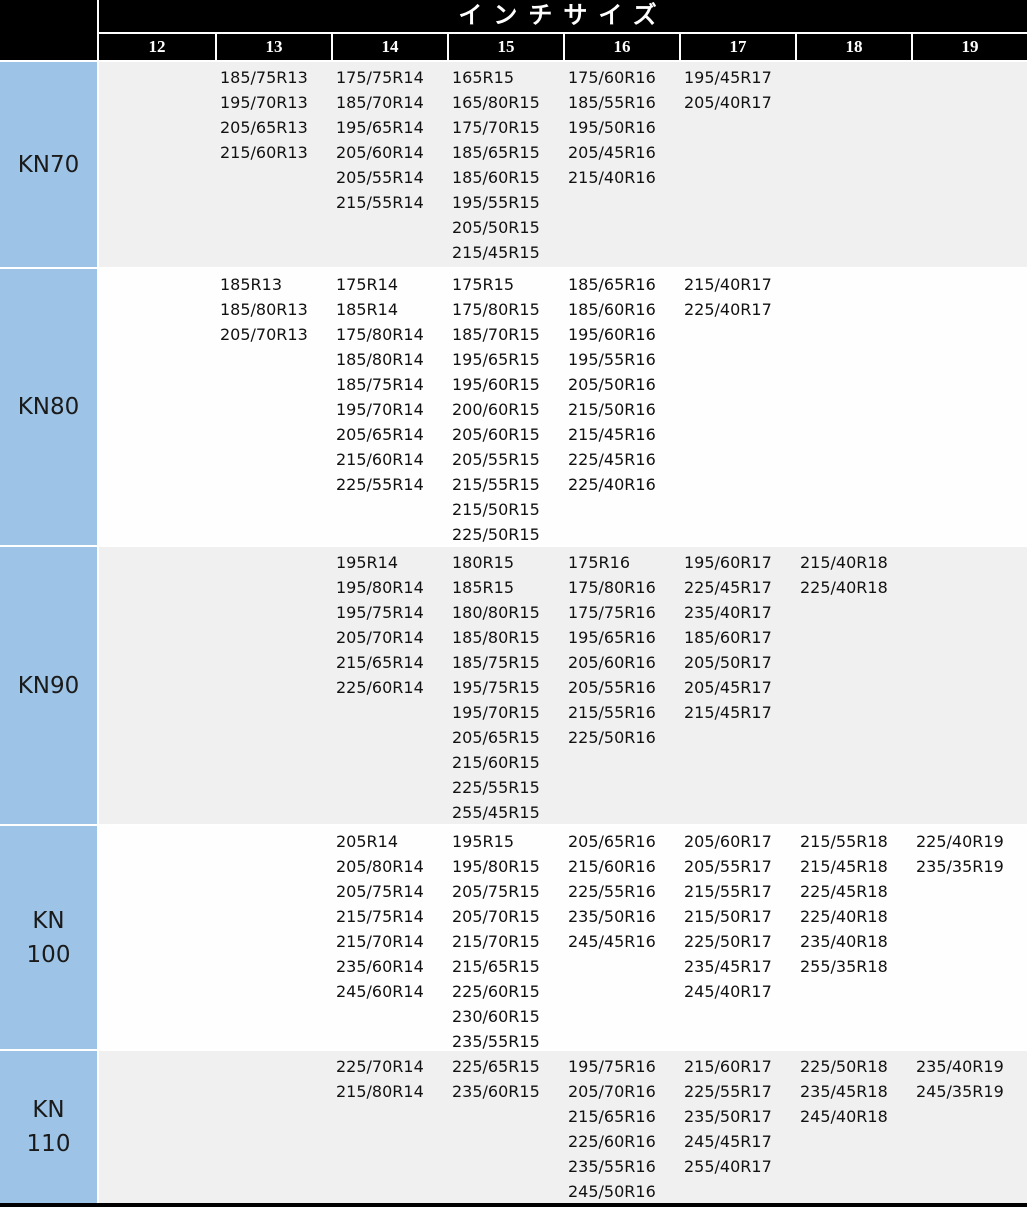 The height and width of the screenshot is (1207, 1027). I want to click on tire-size: 245/60R14, so click(380, 991).